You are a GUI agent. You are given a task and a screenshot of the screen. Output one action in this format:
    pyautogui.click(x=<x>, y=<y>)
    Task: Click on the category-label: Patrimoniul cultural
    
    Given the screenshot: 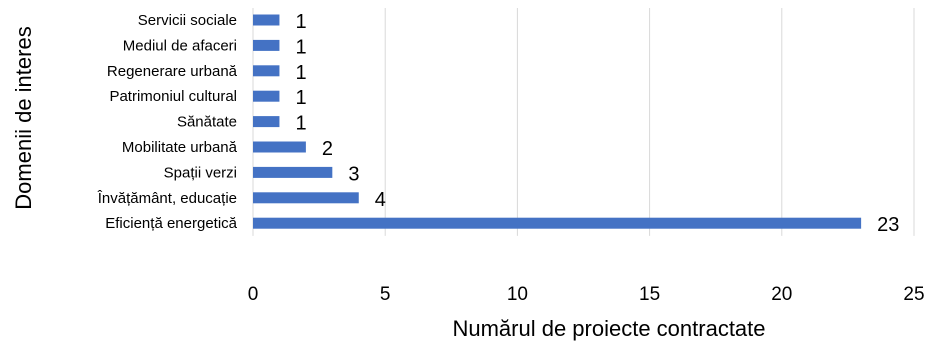 What is the action you would take?
    pyautogui.click(x=173, y=96)
    